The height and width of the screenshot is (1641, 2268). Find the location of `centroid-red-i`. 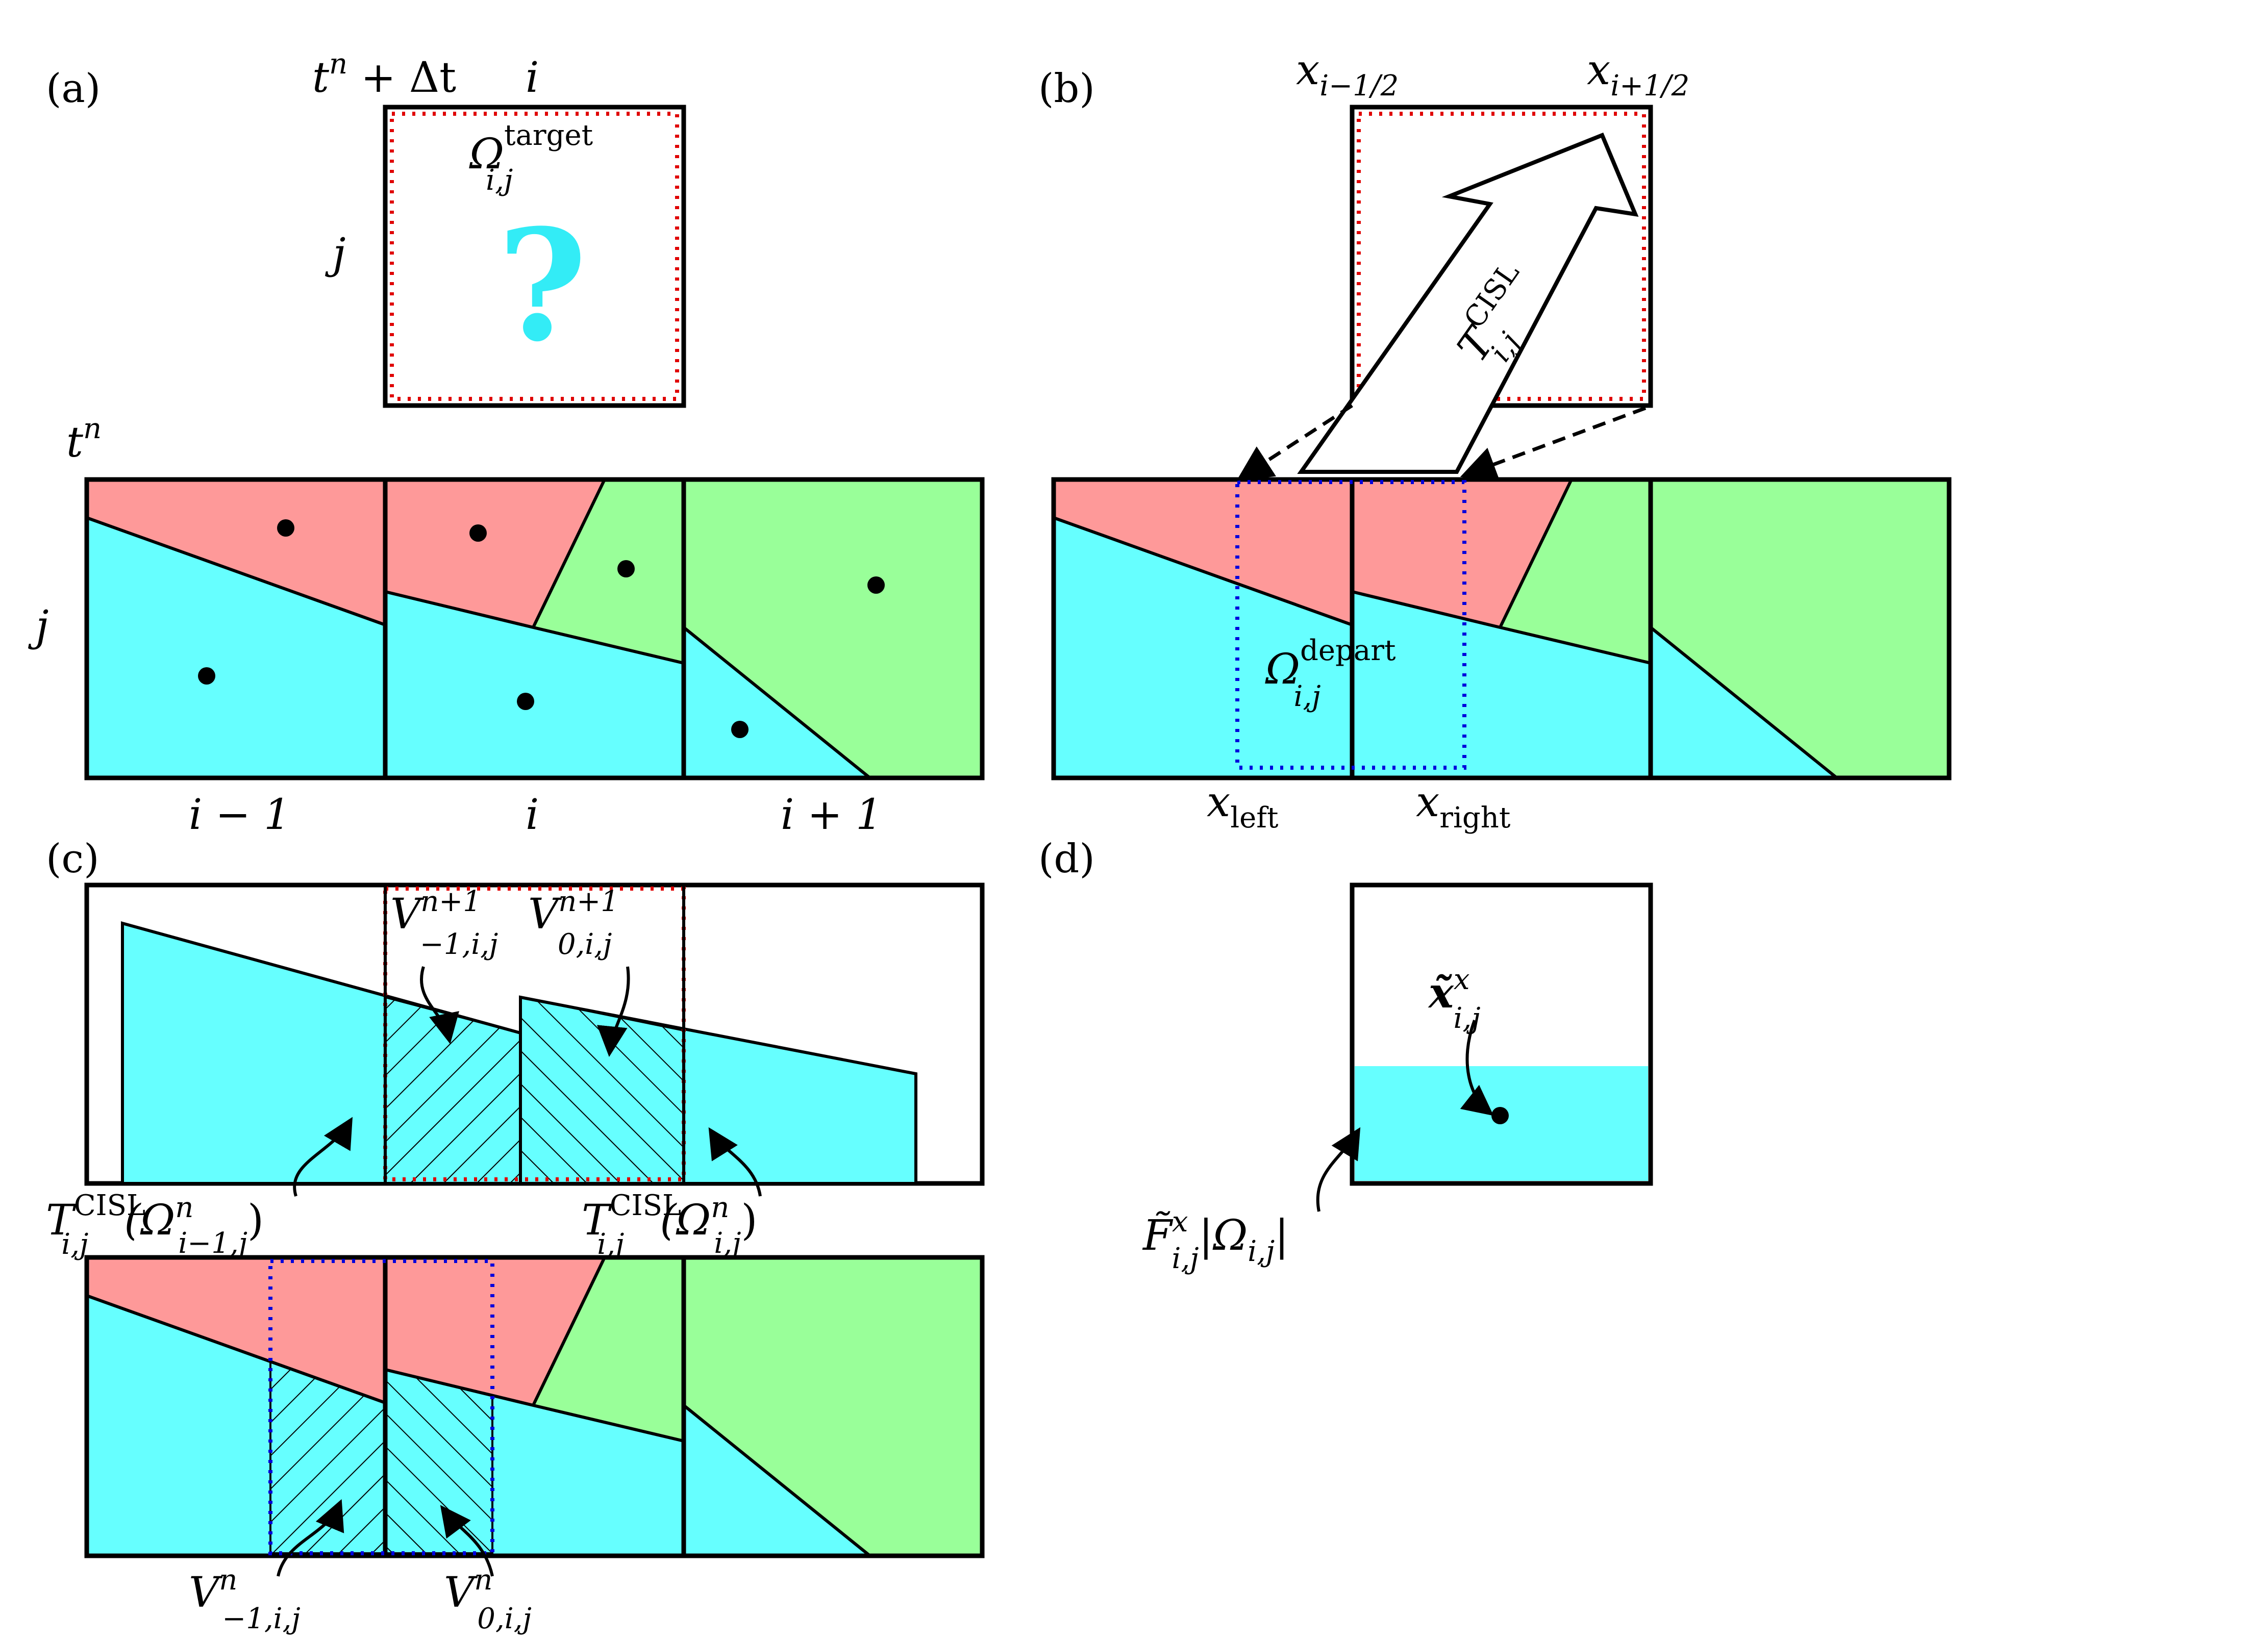

centroid-red-i is located at coordinates (478, 533).